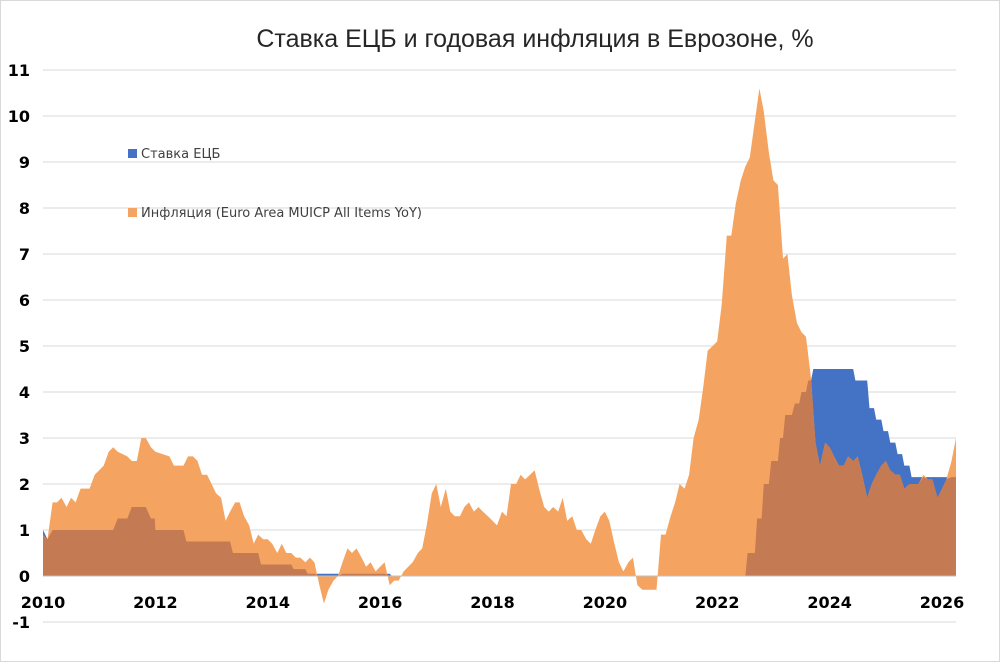  Describe the element at coordinates (19, 116) in the screenshot. I see `y-tick-label: 10` at that location.